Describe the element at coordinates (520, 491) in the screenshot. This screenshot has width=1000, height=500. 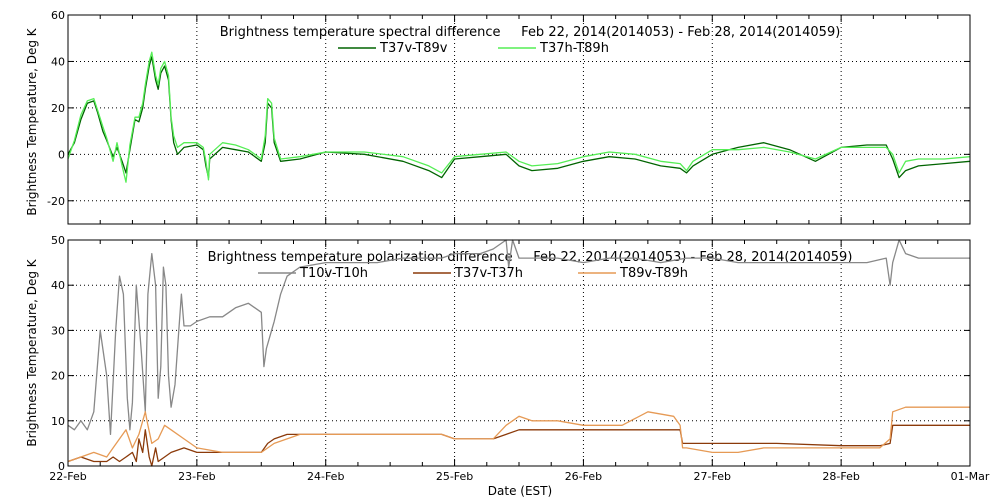
I see `x-axis-label: Date (EST)` at that location.